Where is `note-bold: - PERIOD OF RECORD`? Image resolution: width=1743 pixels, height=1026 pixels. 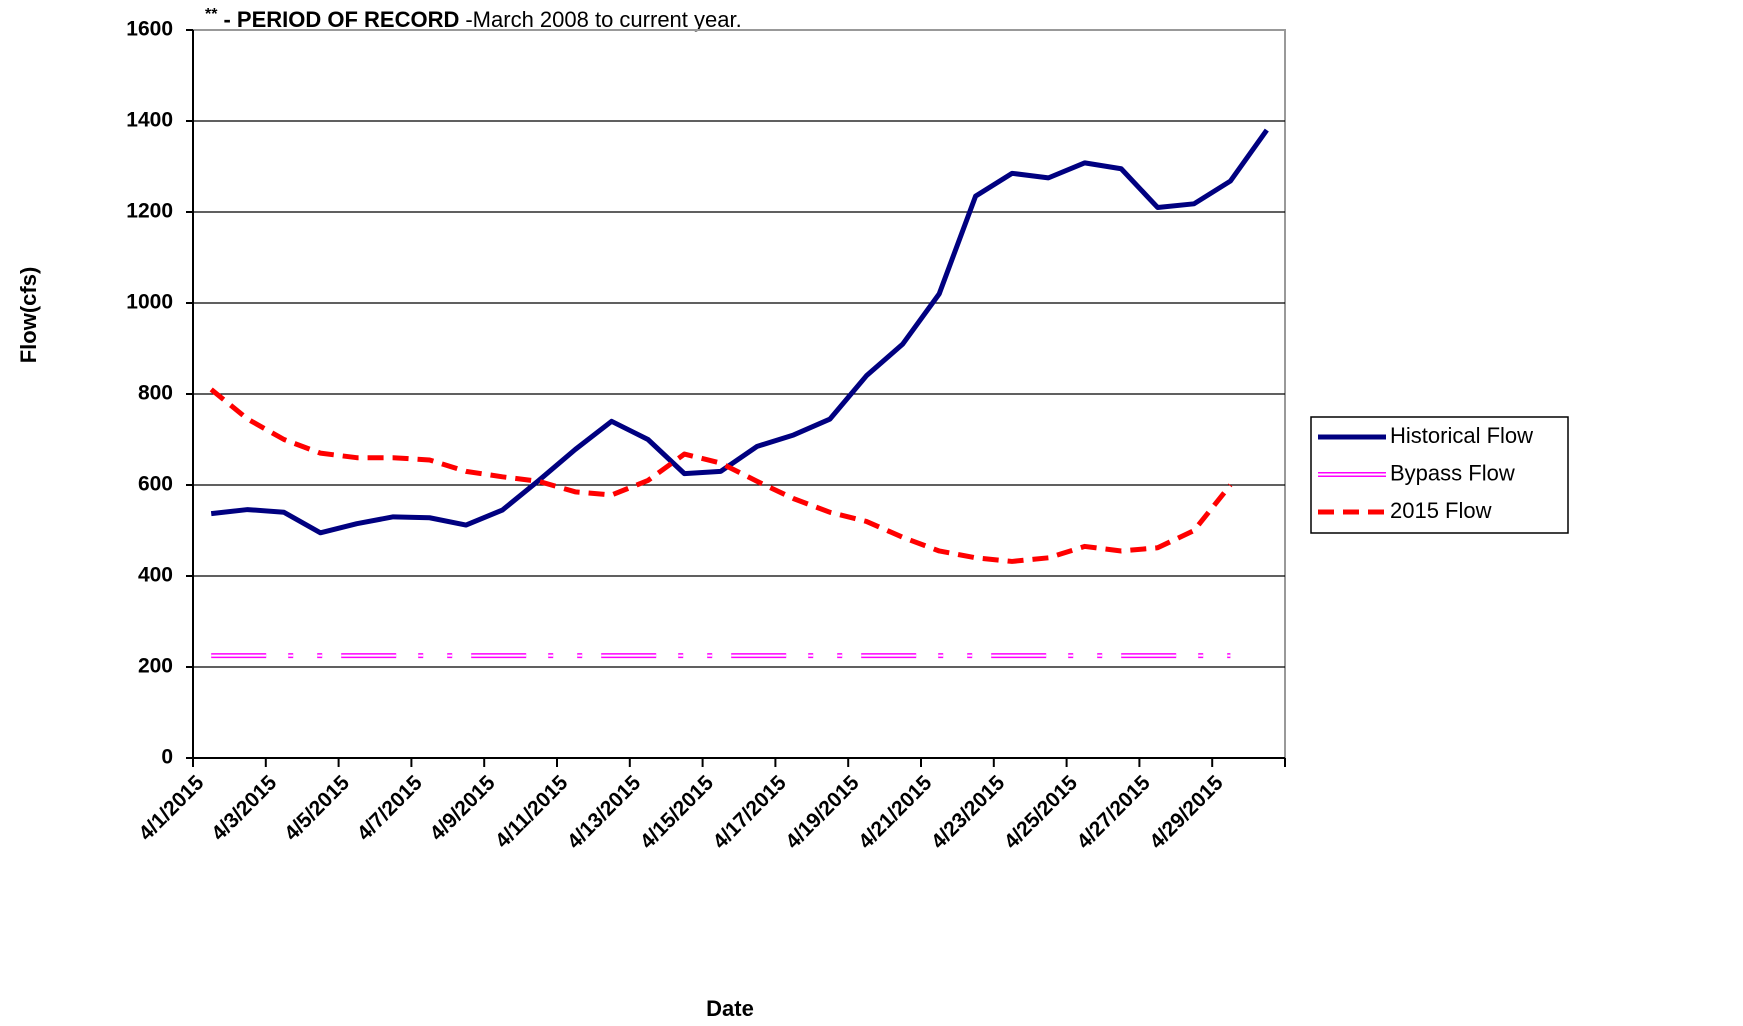
note-bold: - PERIOD OF RECORD is located at coordinates (341, 19).